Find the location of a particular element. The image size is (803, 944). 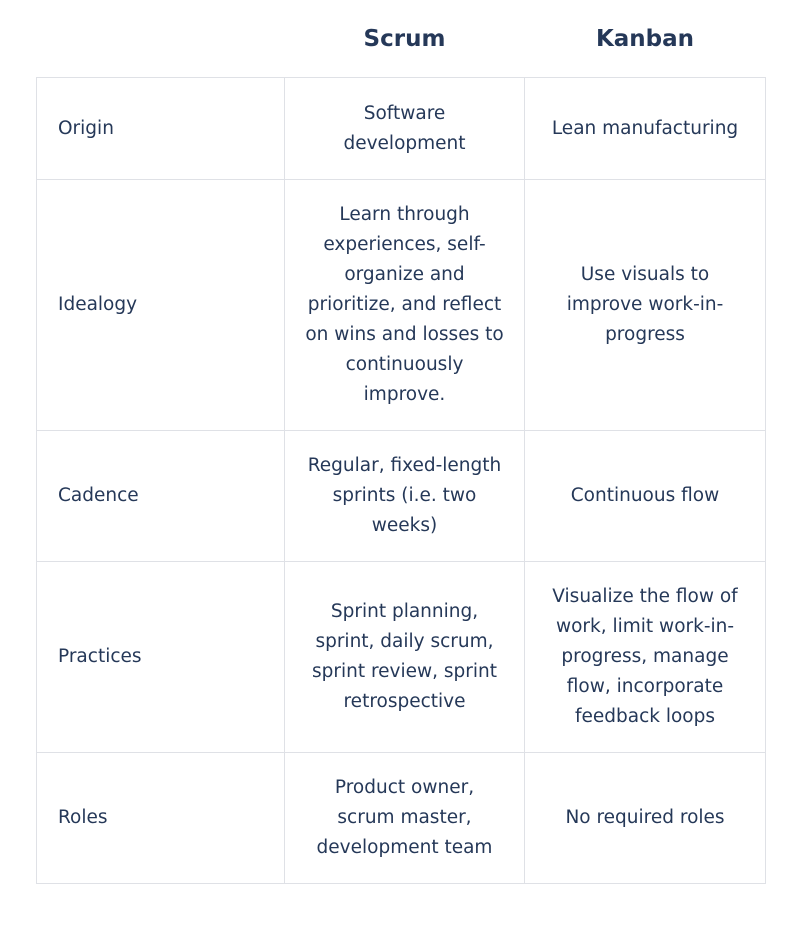

kanban-roles: No required roles is located at coordinates (645, 818).